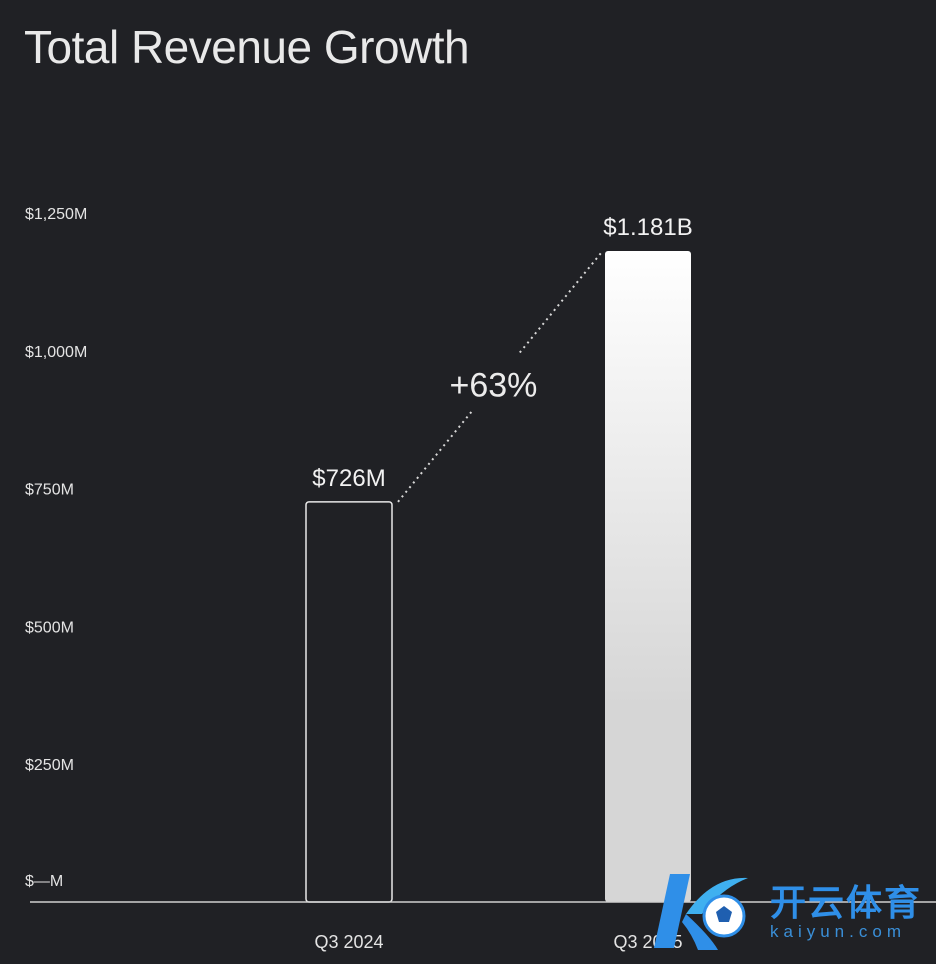 This screenshot has width=936, height=964. Describe the element at coordinates (493, 385) in the screenshot. I see `growth-annotation: +63%` at that location.